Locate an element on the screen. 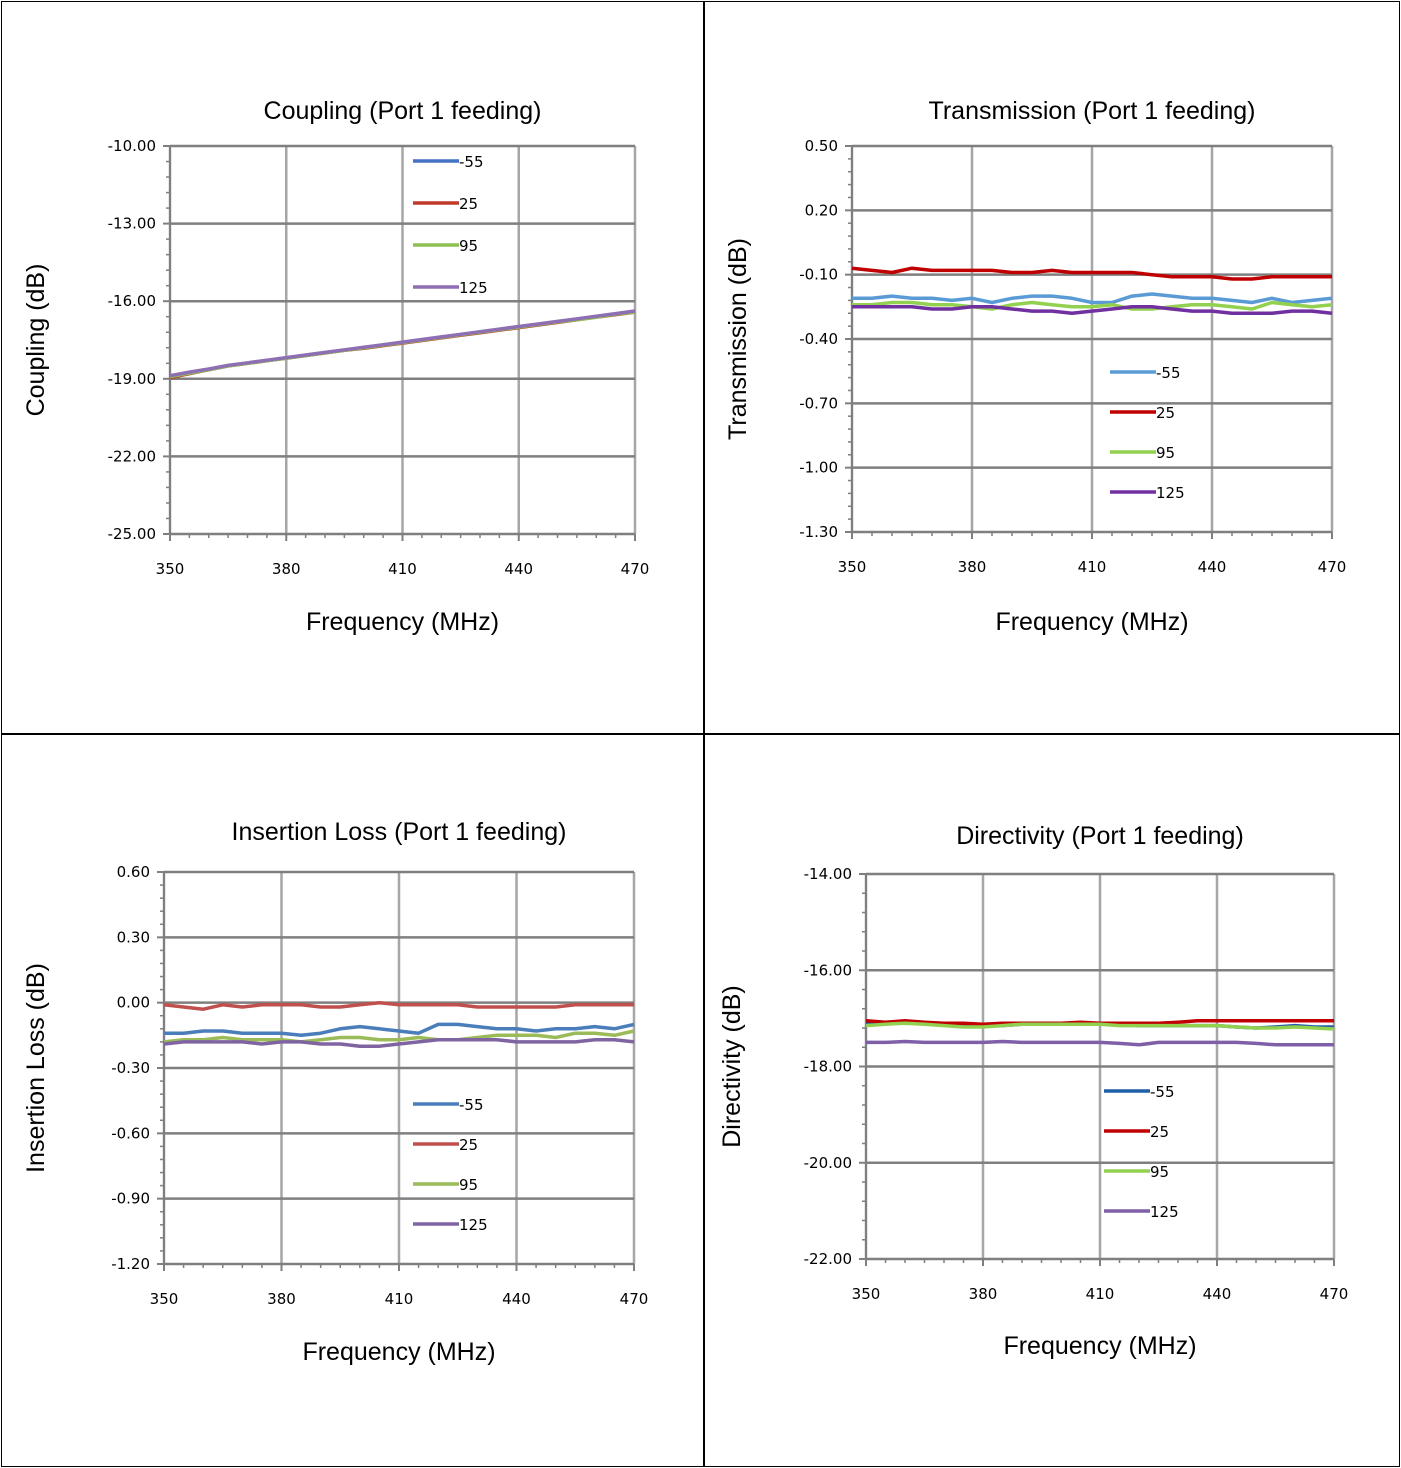 This screenshot has height=1468, width=1401. chart3-legend-label: 95 is located at coordinates (1159, 1172).